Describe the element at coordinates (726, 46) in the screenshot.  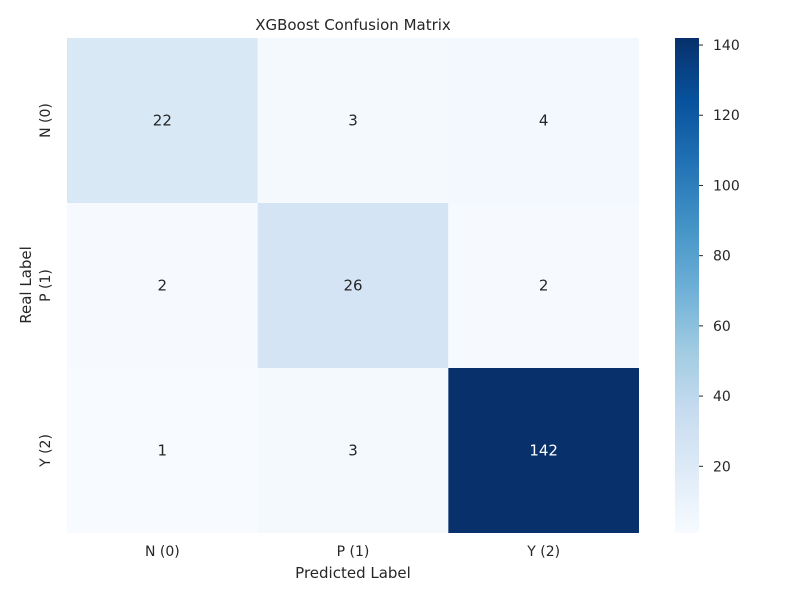
I see `colorbar-tick-label: 140` at that location.